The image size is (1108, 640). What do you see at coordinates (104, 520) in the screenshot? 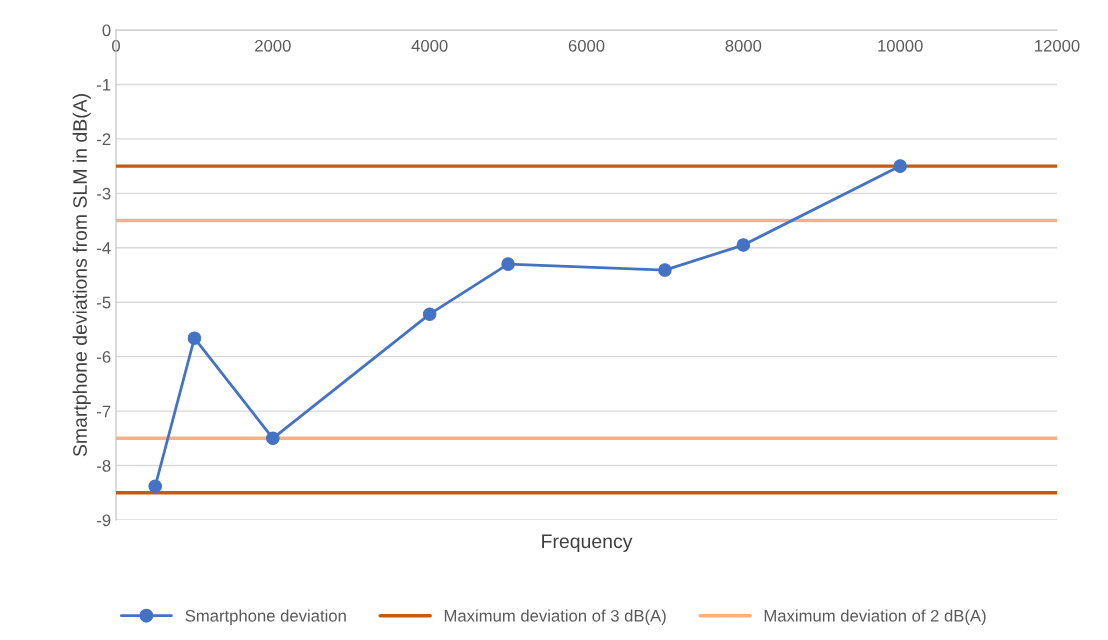
I see `y-tick-label: -9` at bounding box center [104, 520].